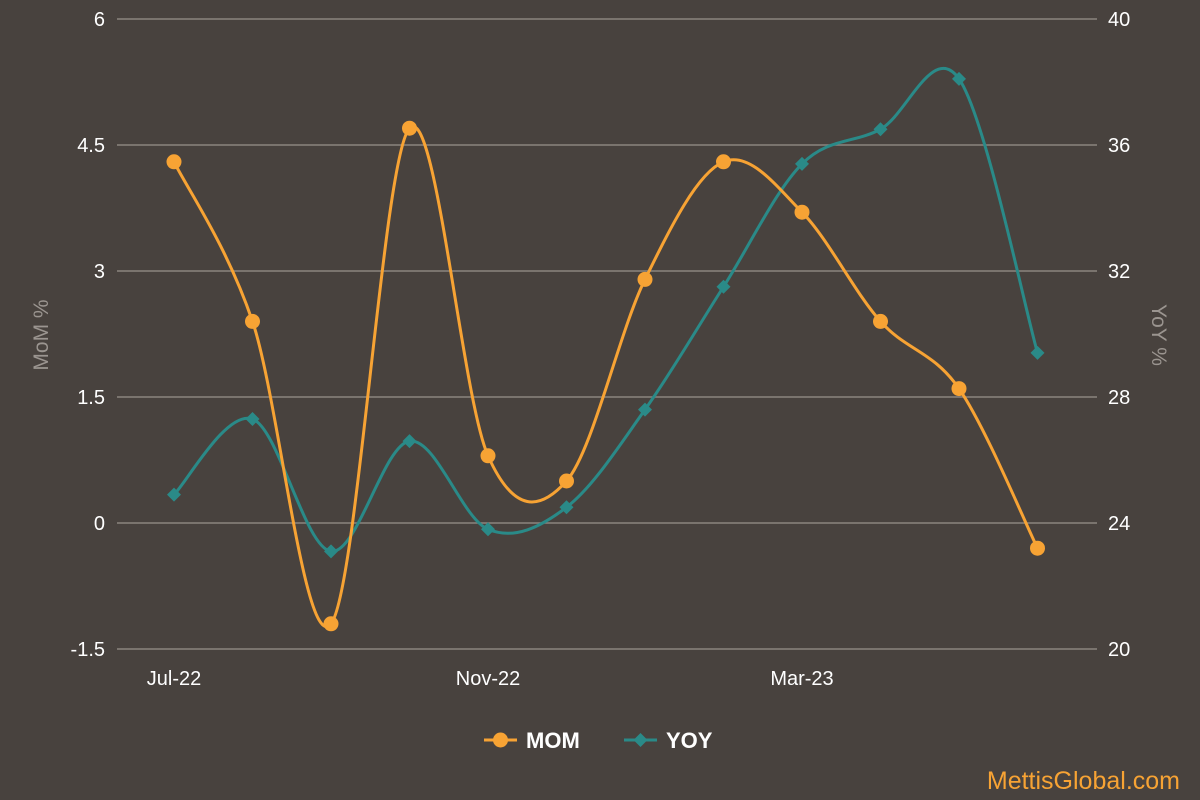 The width and height of the screenshot is (1200, 800). Describe the element at coordinates (500, 740) in the screenshot. I see `legend-marker-circle` at that location.